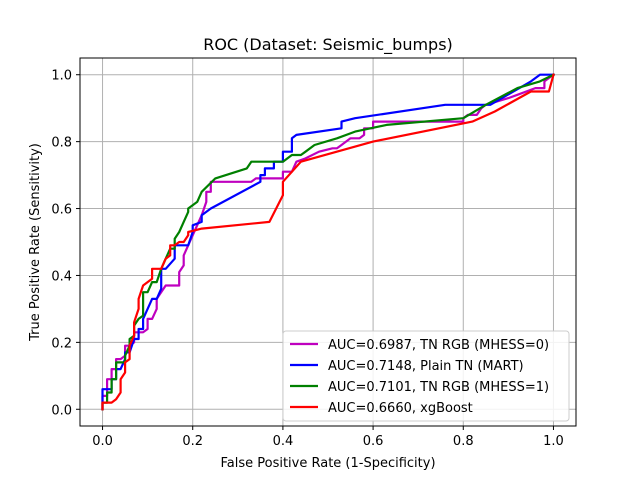 This screenshot has height=480, width=640. I want to click on x-tick-label: 1.0, so click(553, 441).